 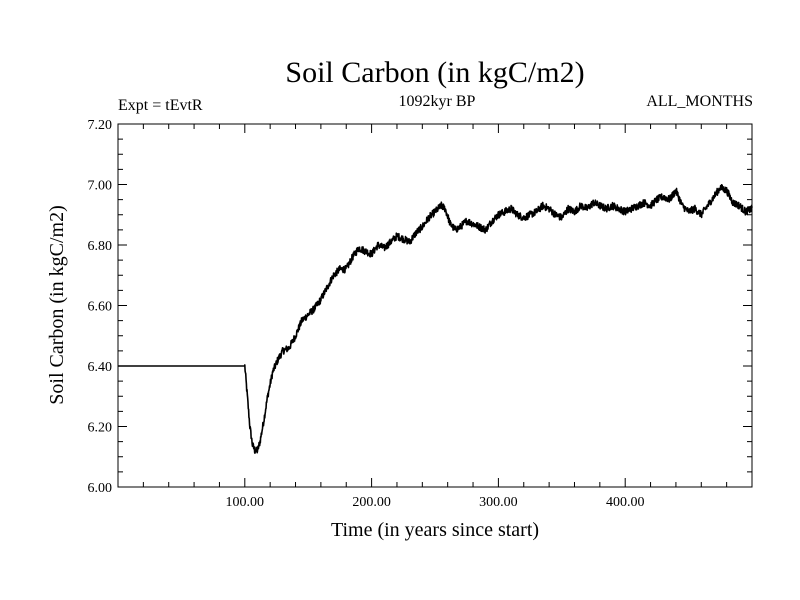 I want to click on x-tick-label: 400.00, so click(x=625, y=502).